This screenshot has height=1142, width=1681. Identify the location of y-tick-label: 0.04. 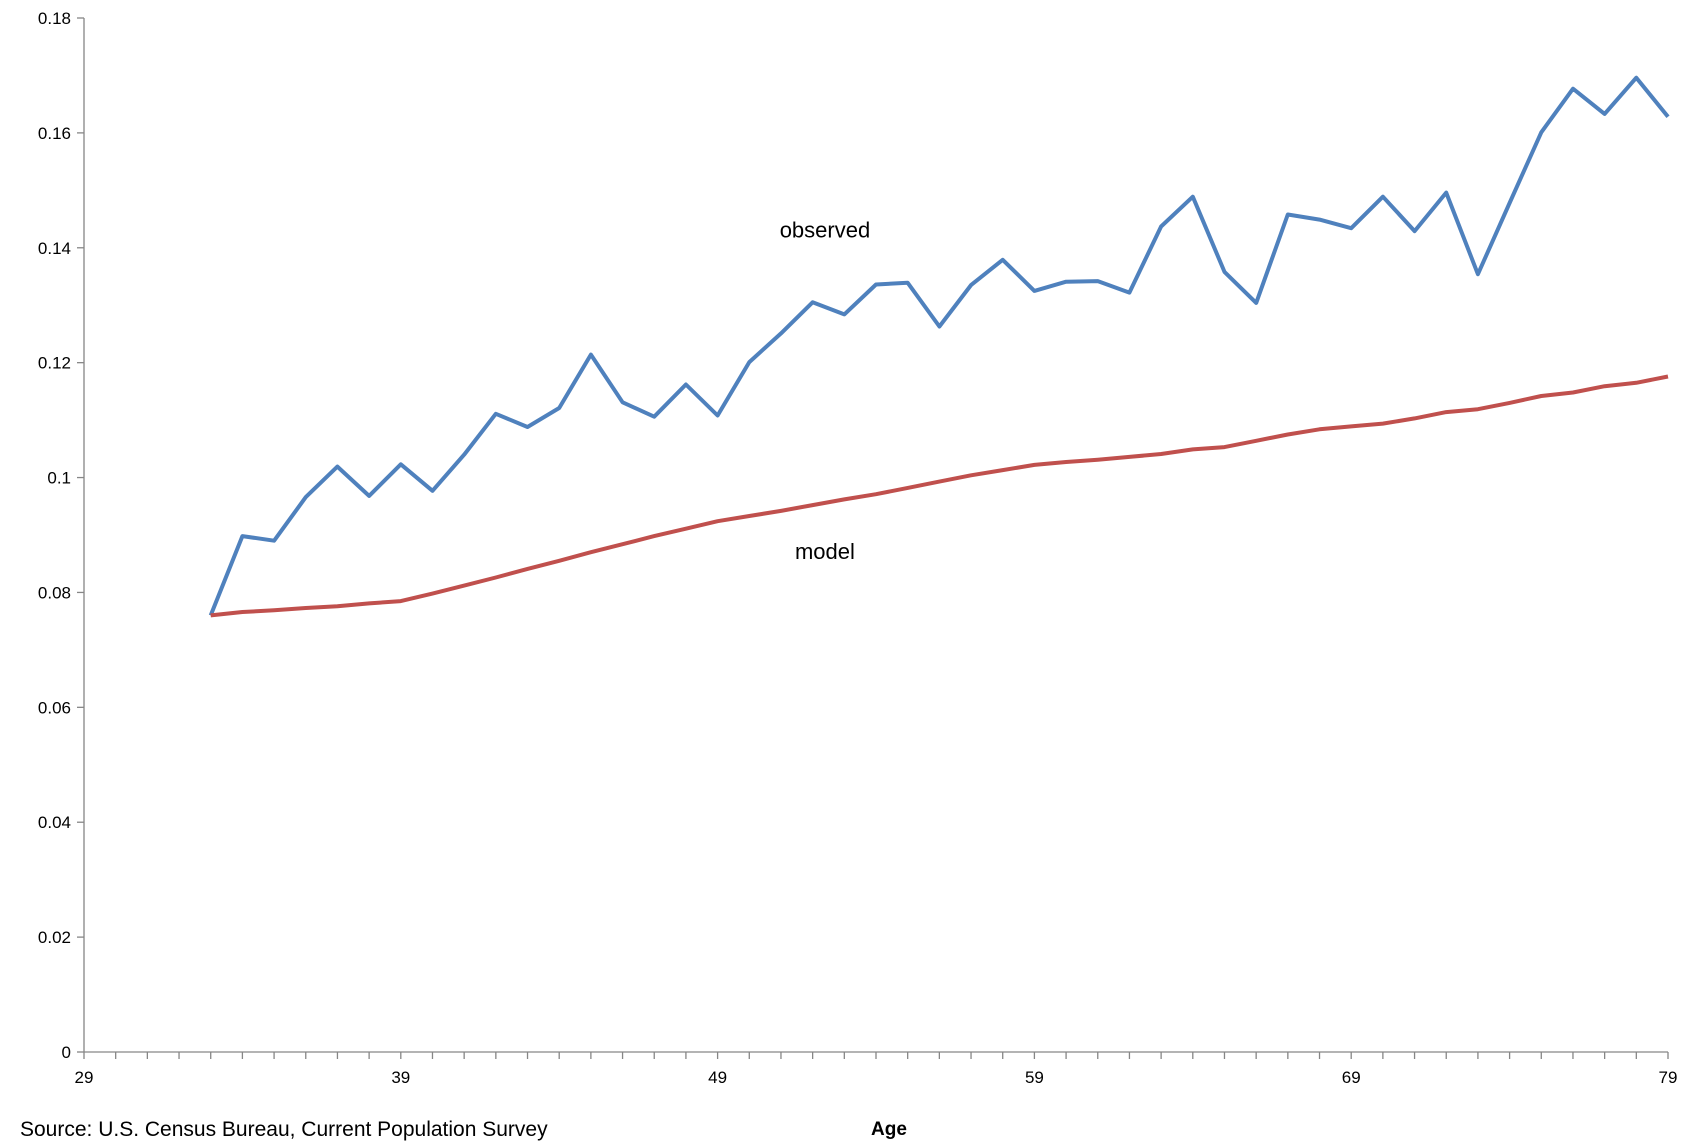
(54, 822).